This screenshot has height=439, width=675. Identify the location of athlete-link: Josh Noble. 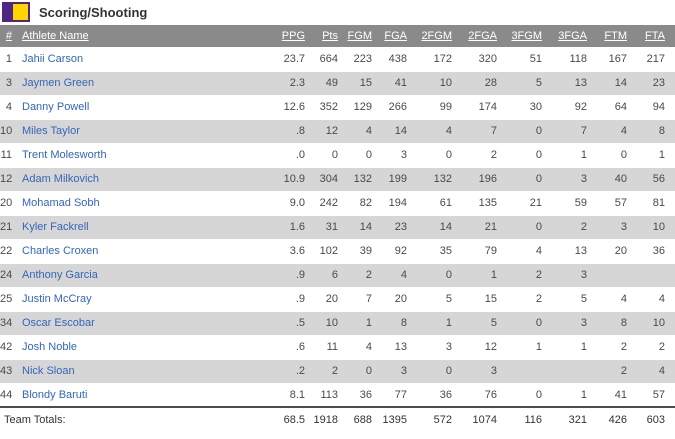
(50, 347).